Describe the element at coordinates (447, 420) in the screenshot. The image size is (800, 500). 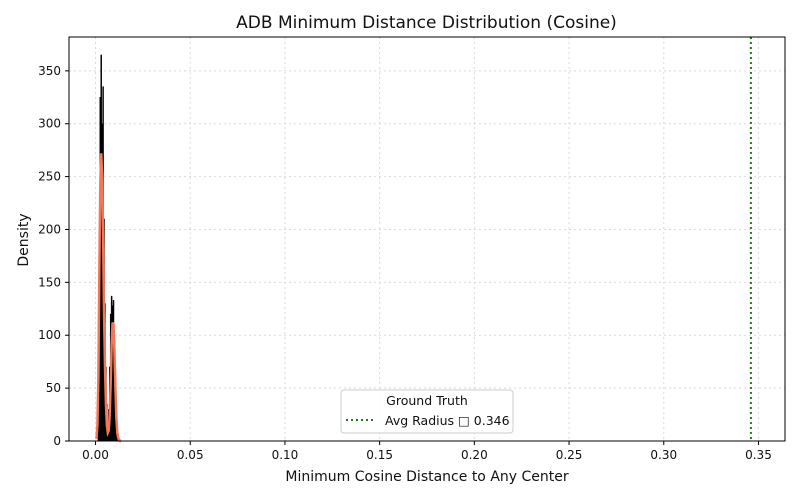
I see `legend-entry-label: Avg Radius □ 0.346` at that location.